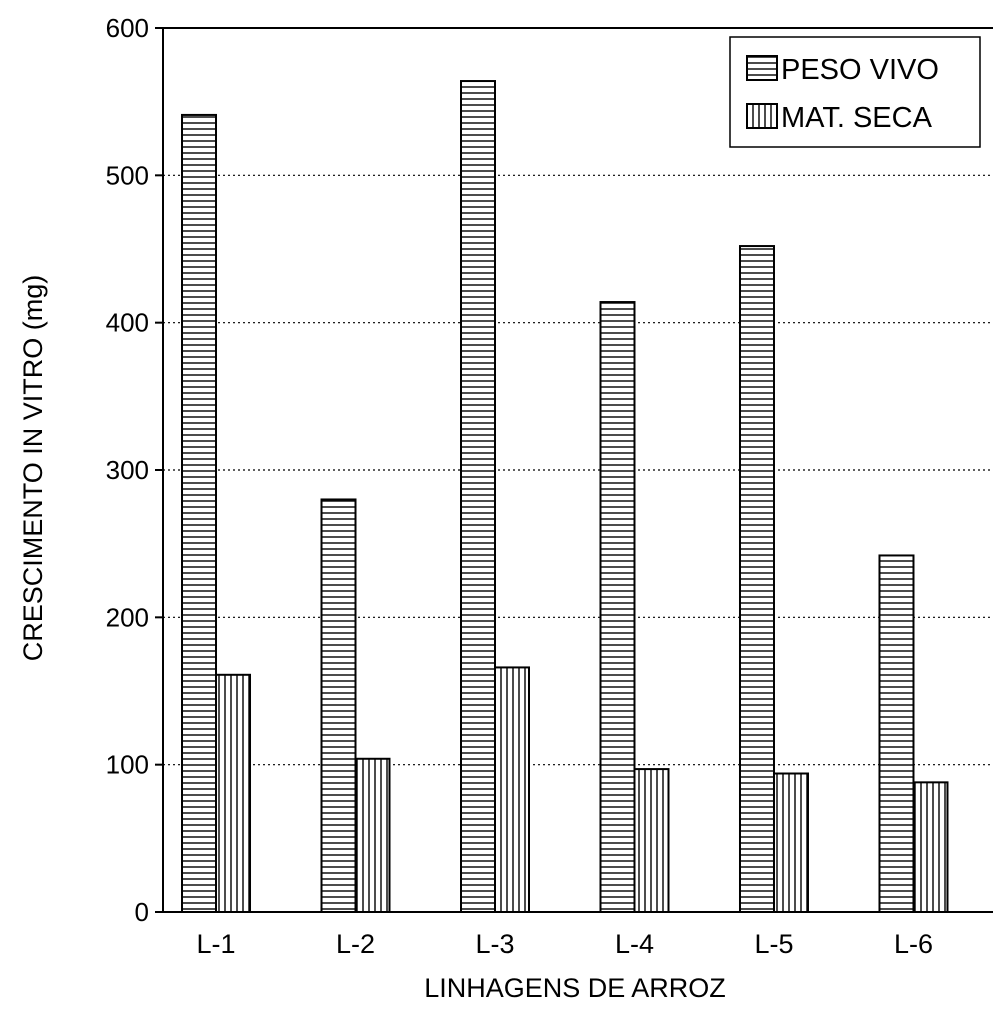 The height and width of the screenshot is (1013, 993). What do you see at coordinates (575, 988) in the screenshot?
I see `x-axis-title: LINHAGENS DE ARROZ` at bounding box center [575, 988].